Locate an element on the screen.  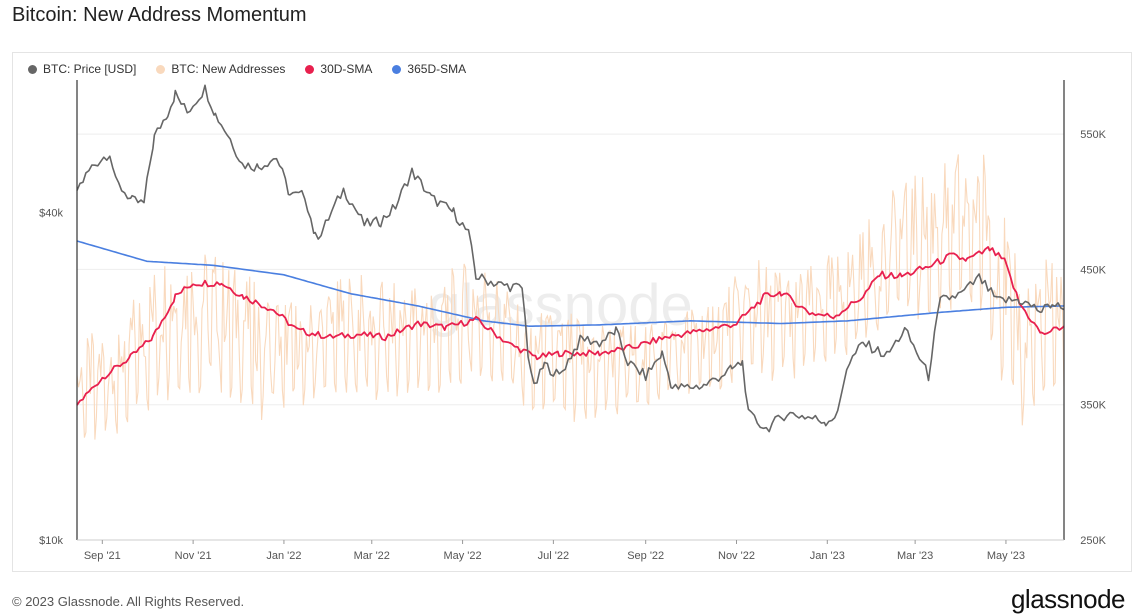
legend-item-price: BTC: Price [USD] is located at coordinates (82, 69).